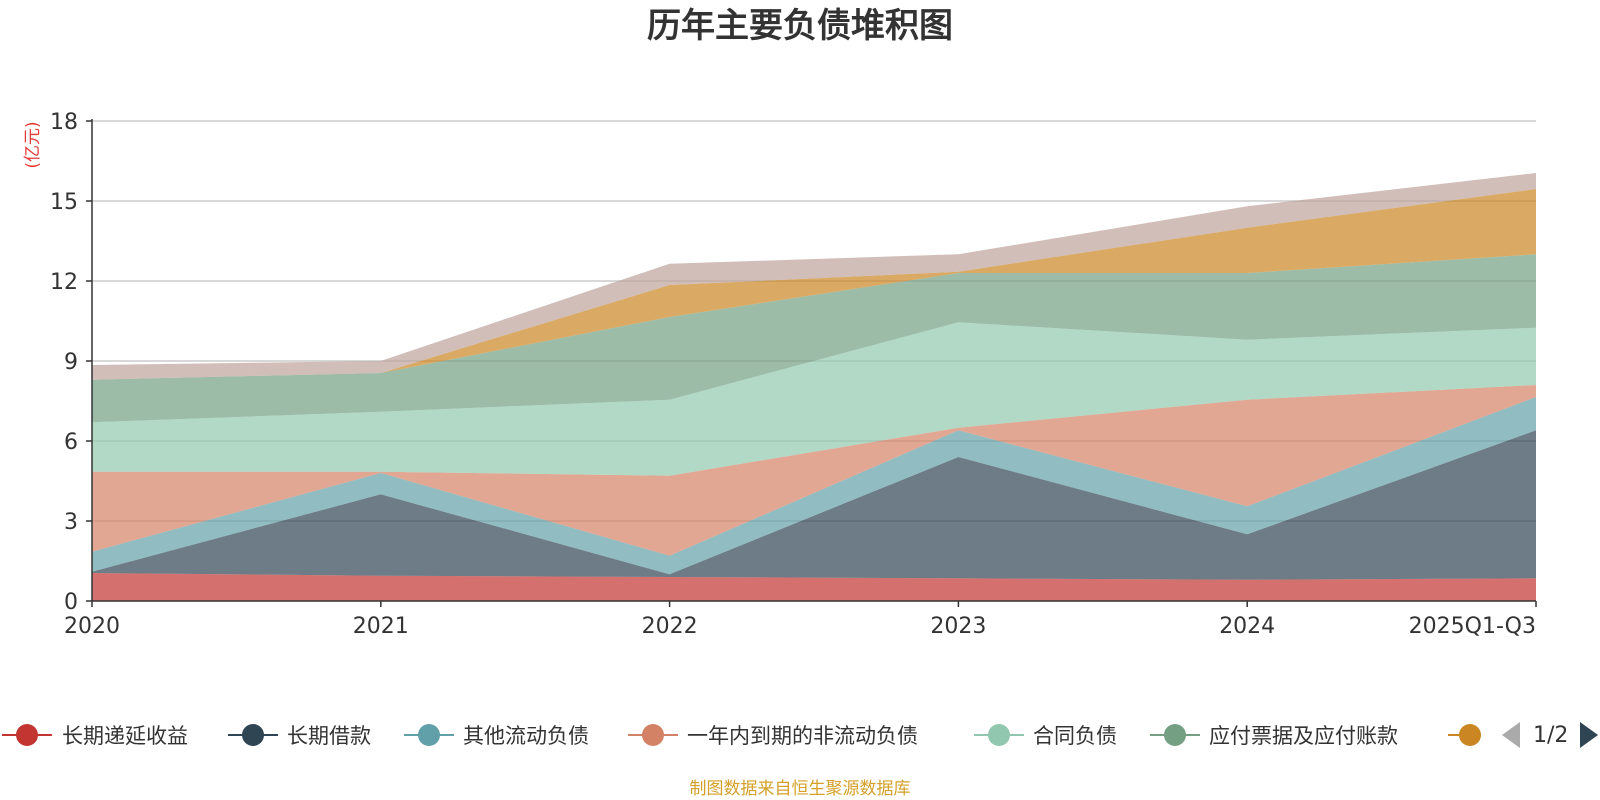  Describe the element at coordinates (33, 144) in the screenshot. I see `y-axis-unit-label: (亿元)` at that location.